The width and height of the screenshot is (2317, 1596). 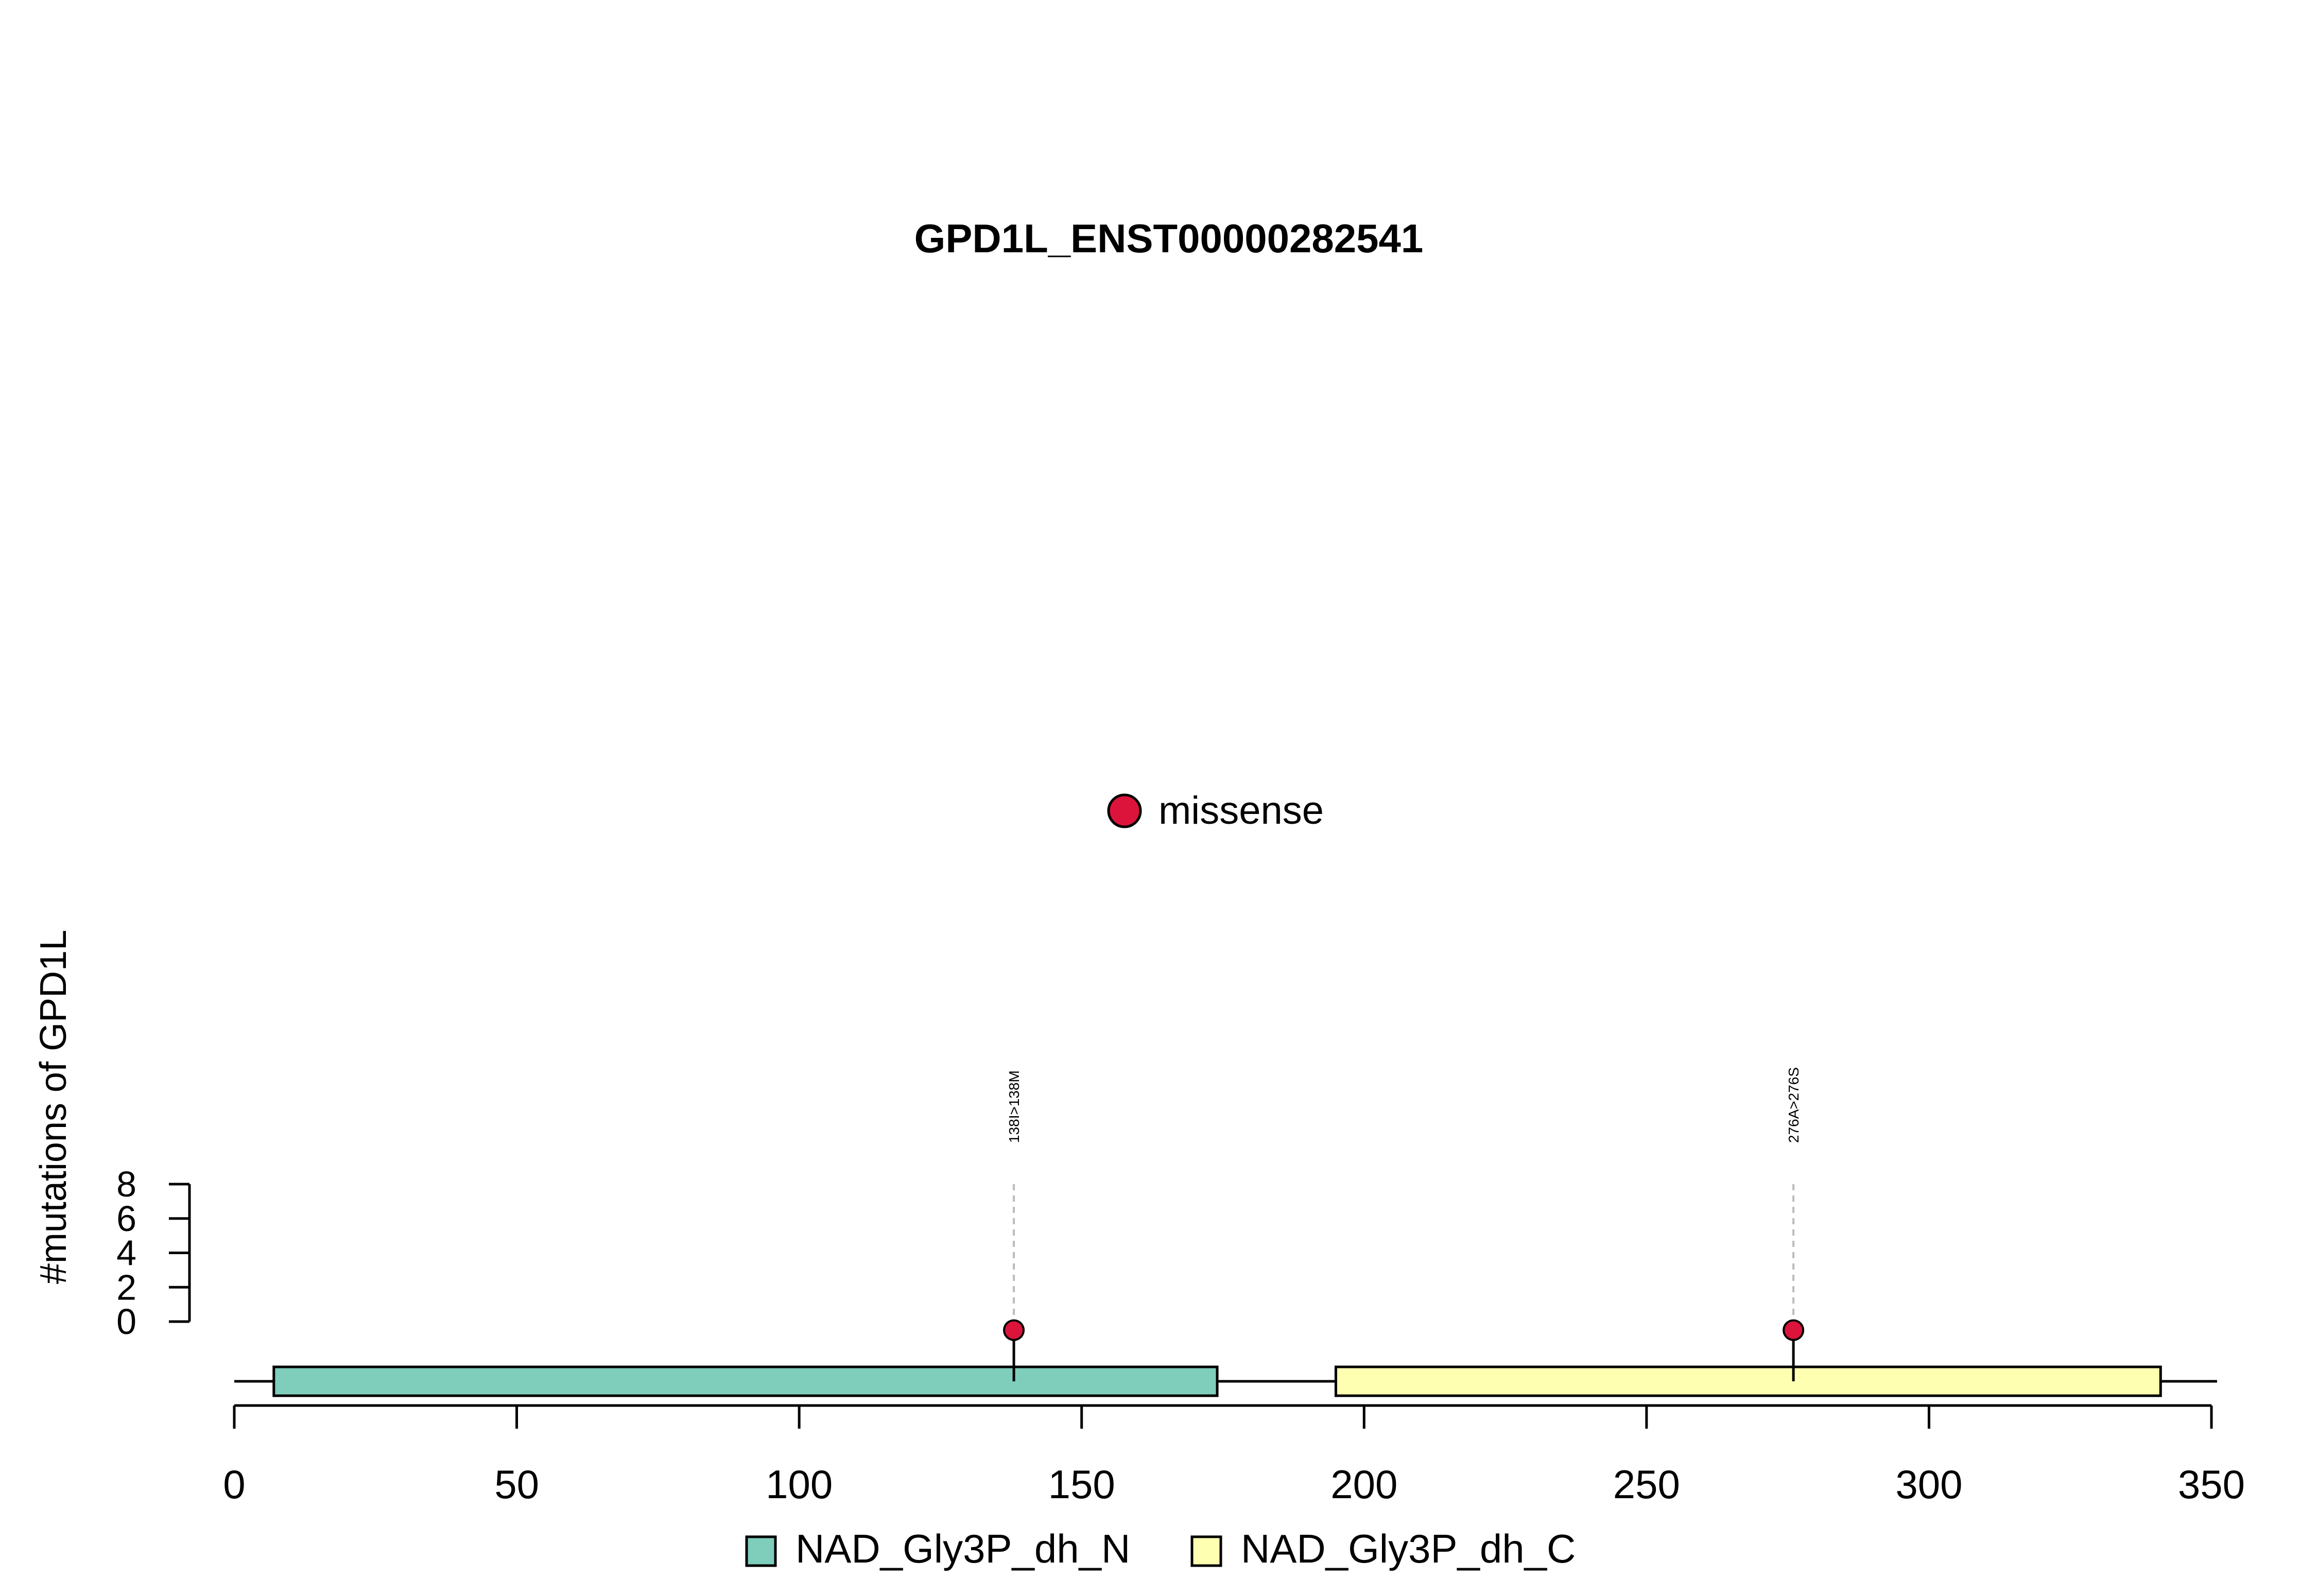 I want to click on missense-legend-marker, so click(x=1124, y=811).